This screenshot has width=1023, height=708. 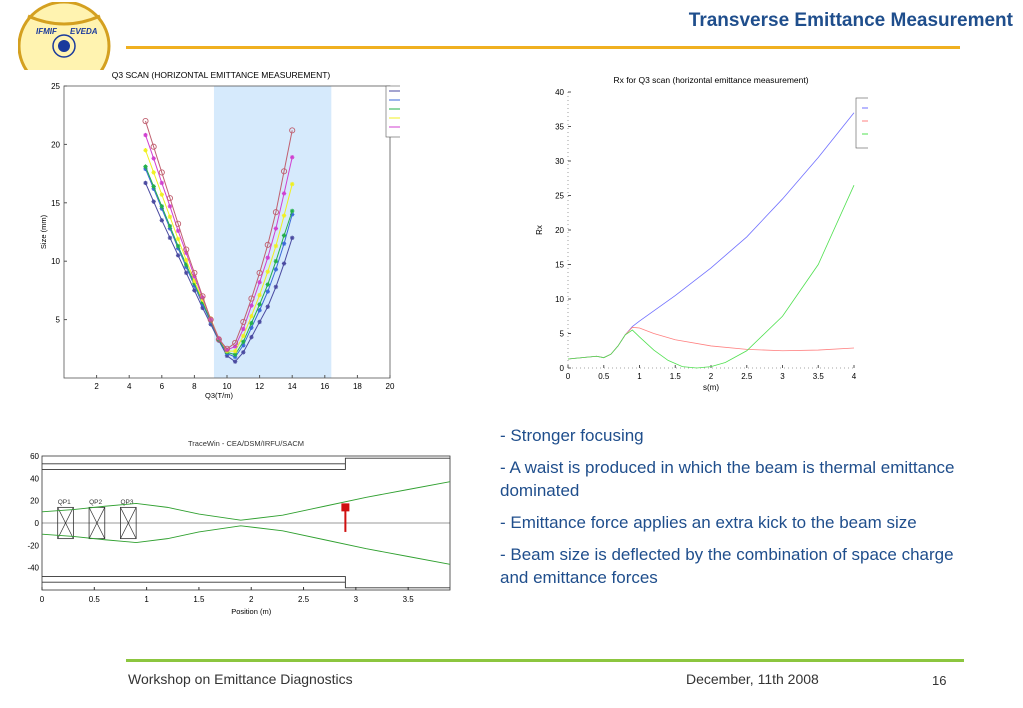 What do you see at coordinates (34, 478) in the screenshot?
I see `y-tick-label: 40` at bounding box center [34, 478].